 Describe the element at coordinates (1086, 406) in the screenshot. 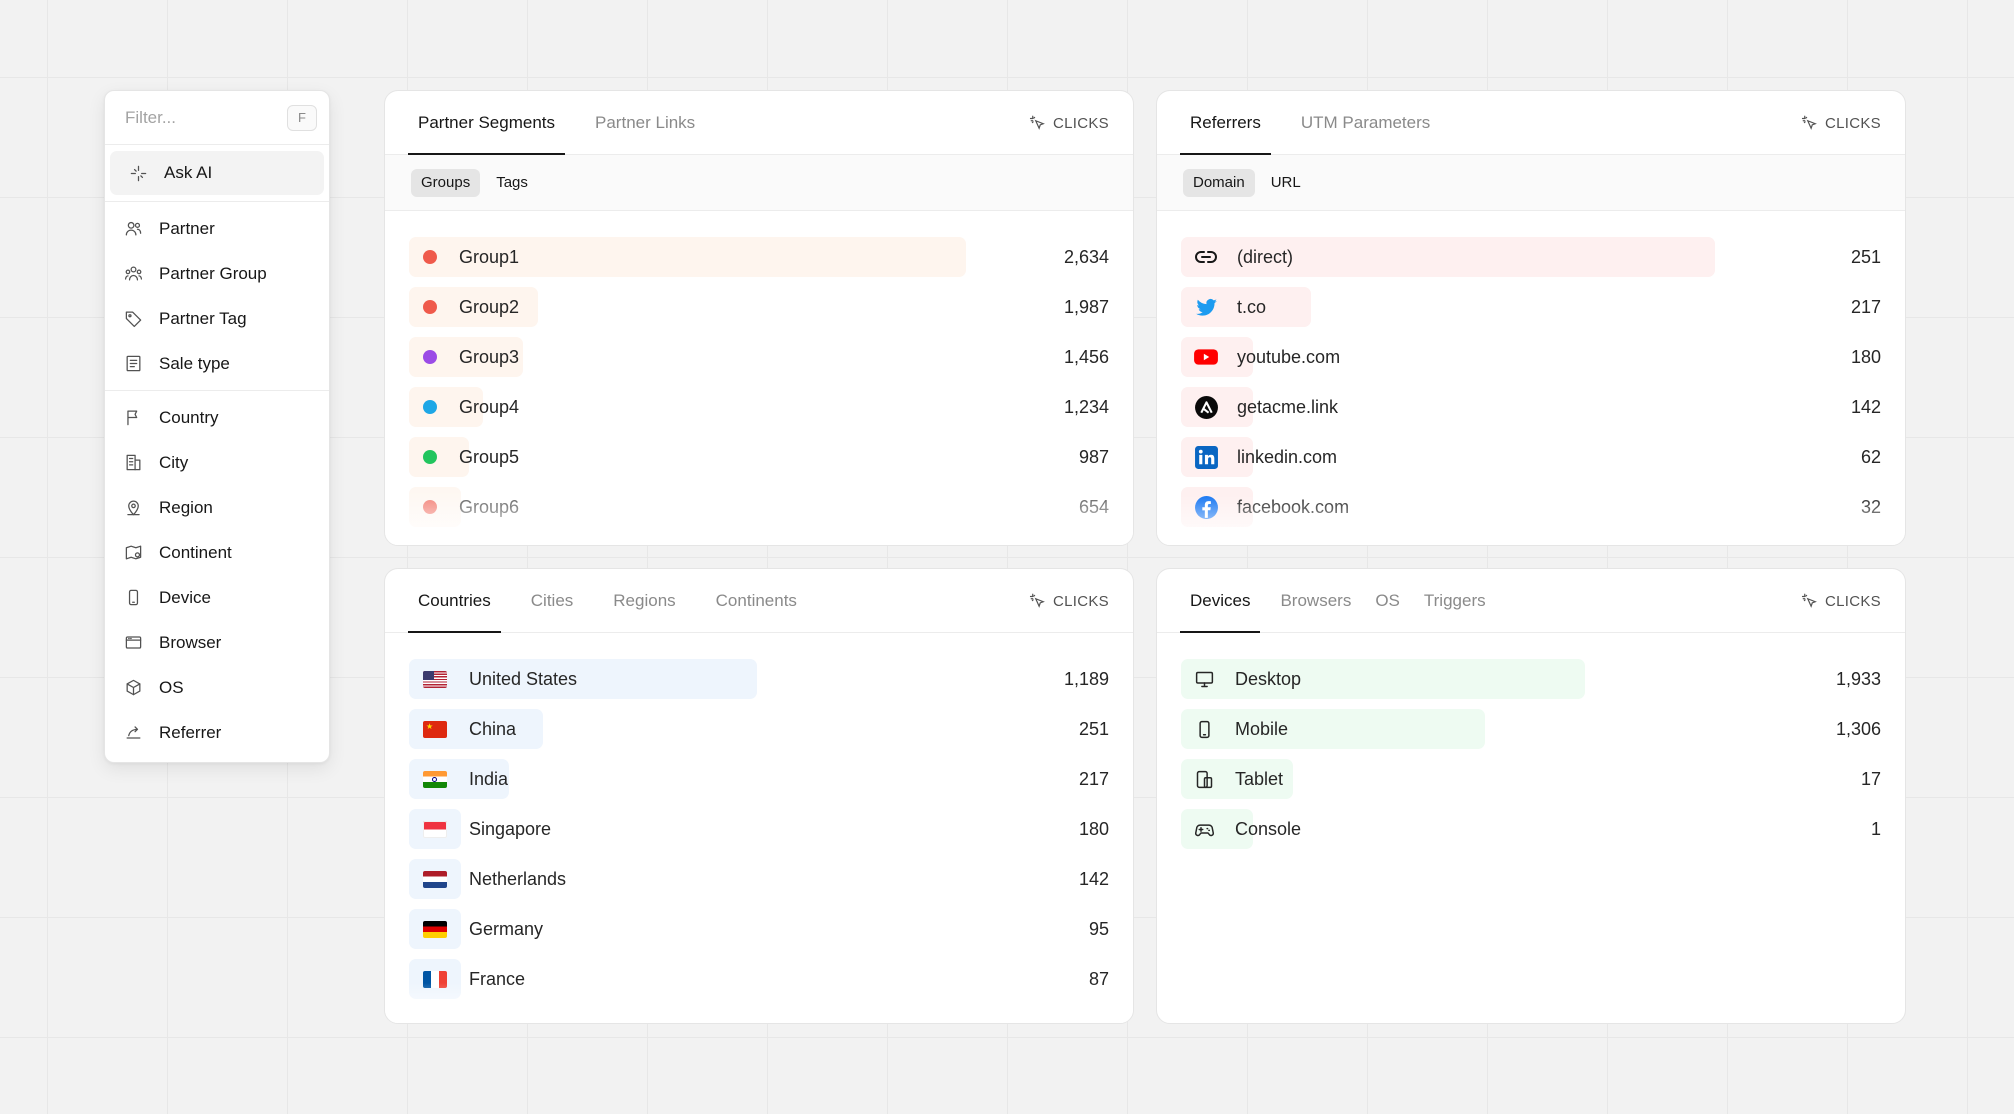

I see `item-value: 1,234` at that location.